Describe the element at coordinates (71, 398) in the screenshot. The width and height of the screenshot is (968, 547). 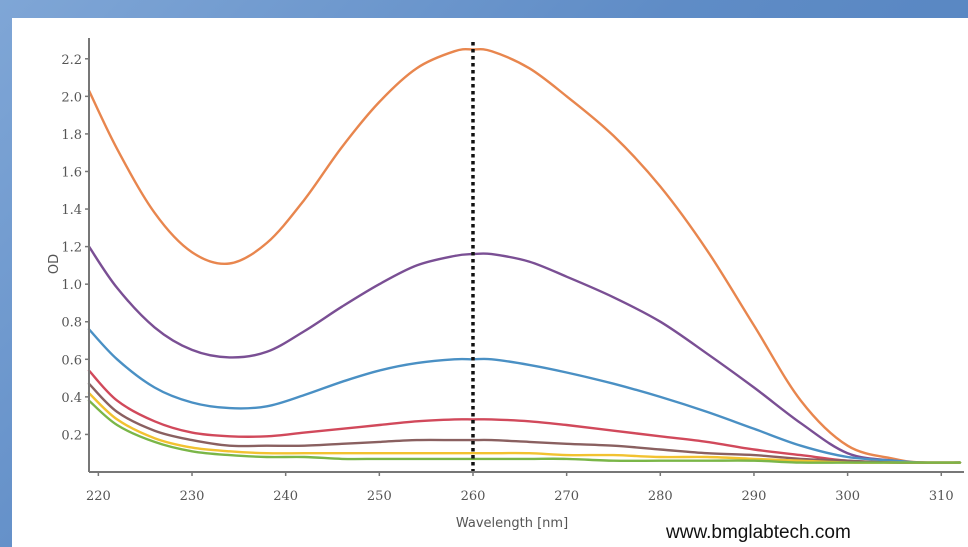
I see `y-tick-label: 0.4` at that location.